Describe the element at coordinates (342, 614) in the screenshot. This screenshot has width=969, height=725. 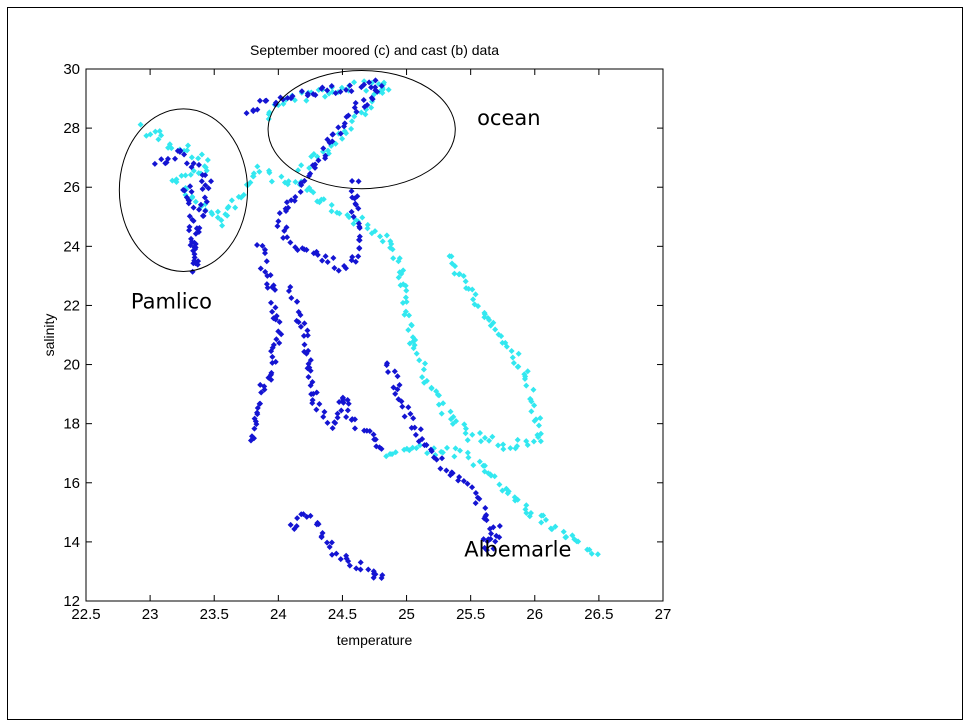
I see `x-tick-label: 24.5` at that location.